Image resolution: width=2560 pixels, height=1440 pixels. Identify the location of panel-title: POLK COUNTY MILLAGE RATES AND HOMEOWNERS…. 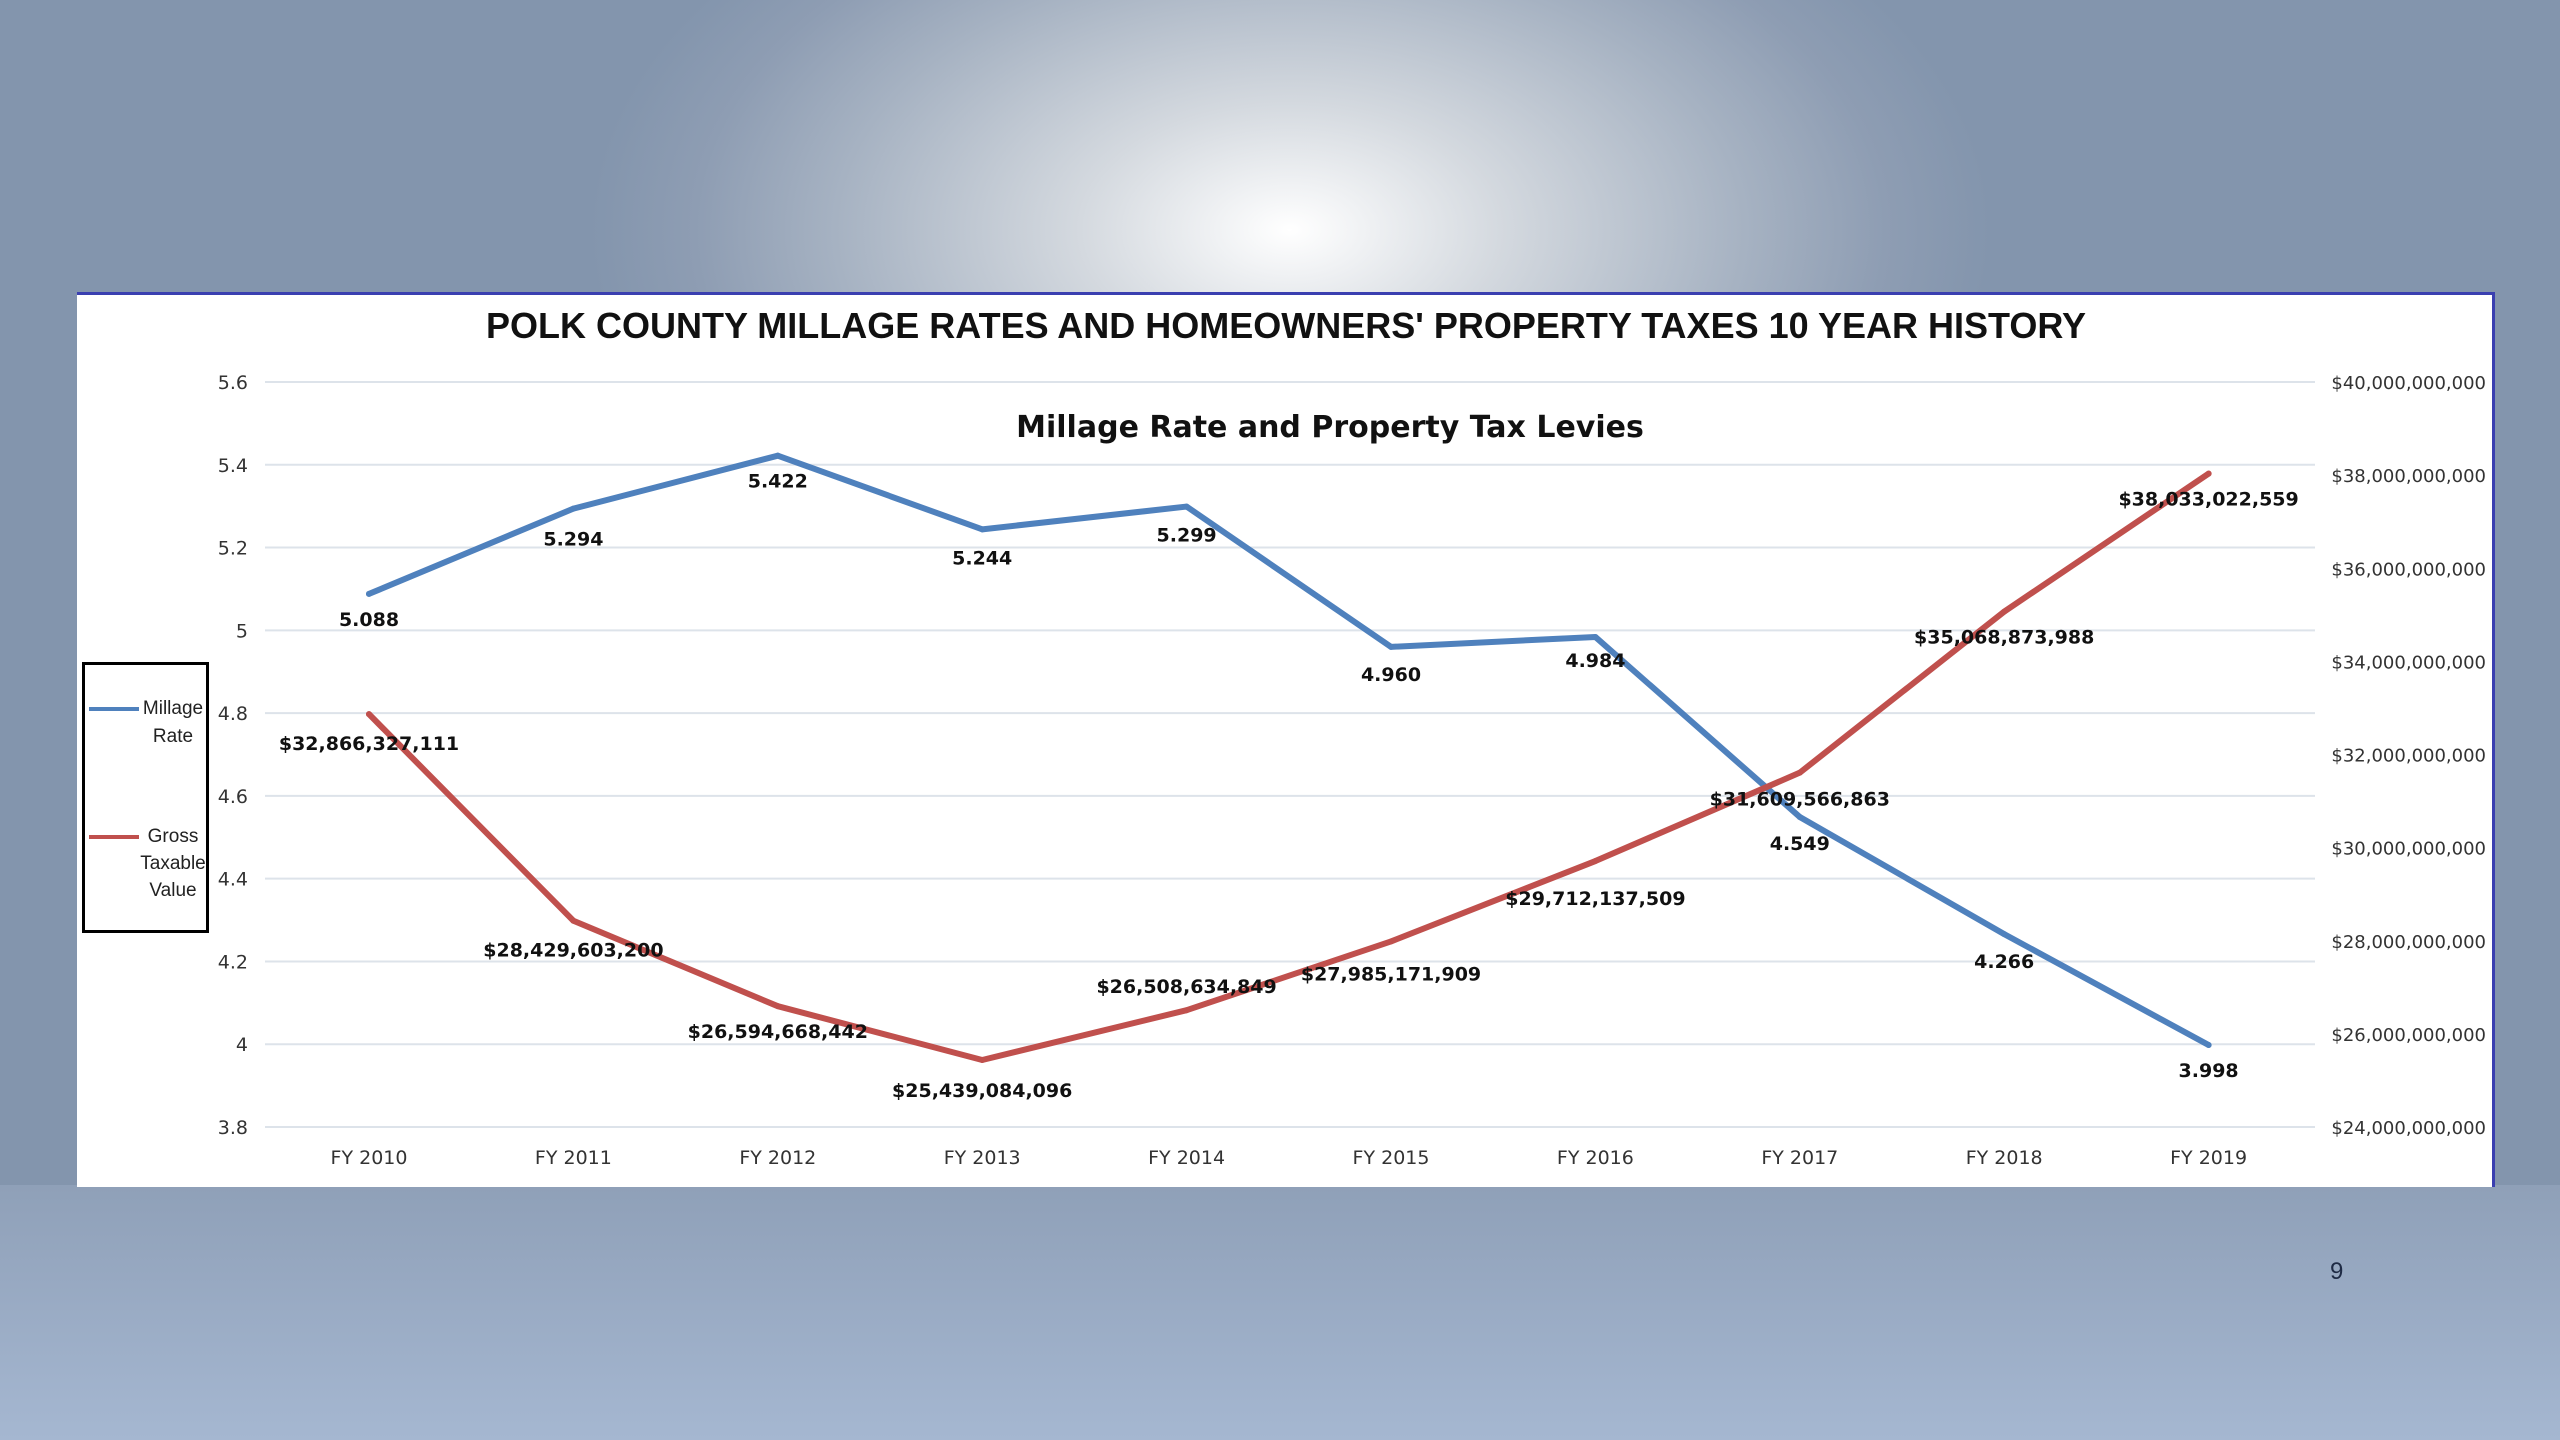
(1286, 325).